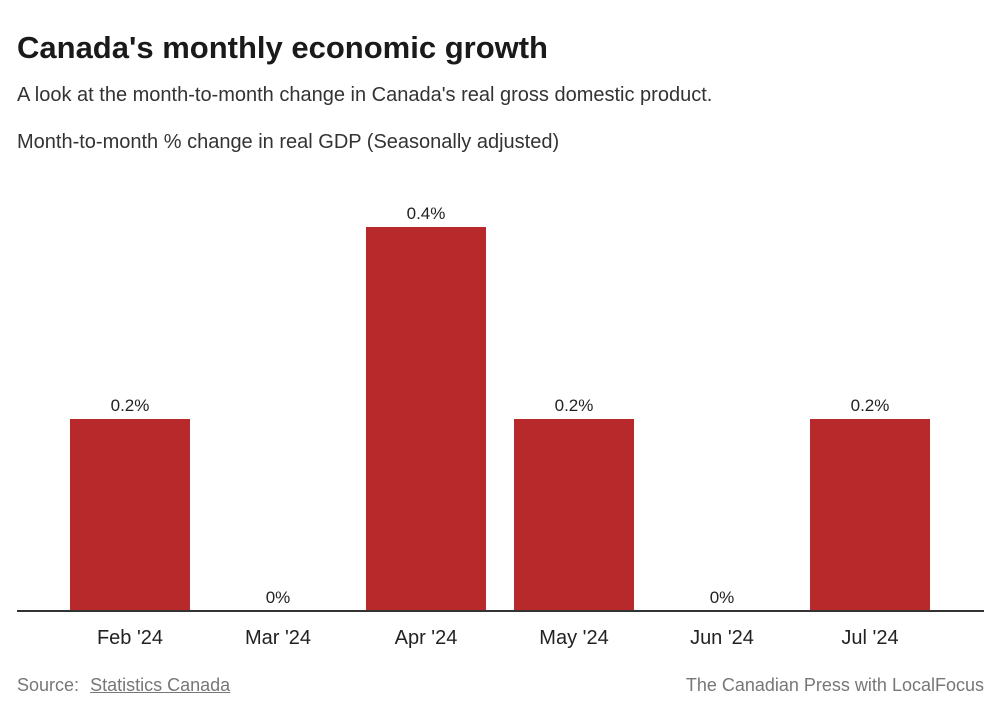 The image size is (1000, 725). What do you see at coordinates (48, 685) in the screenshot?
I see `source-label: Source:` at bounding box center [48, 685].